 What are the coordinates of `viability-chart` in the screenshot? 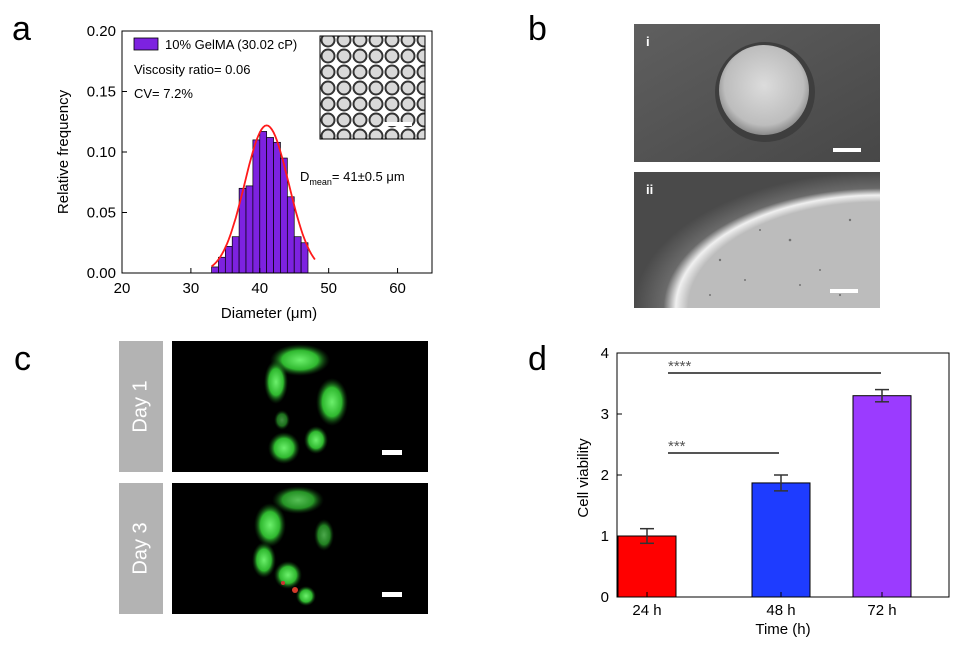 It's located at (764, 493).